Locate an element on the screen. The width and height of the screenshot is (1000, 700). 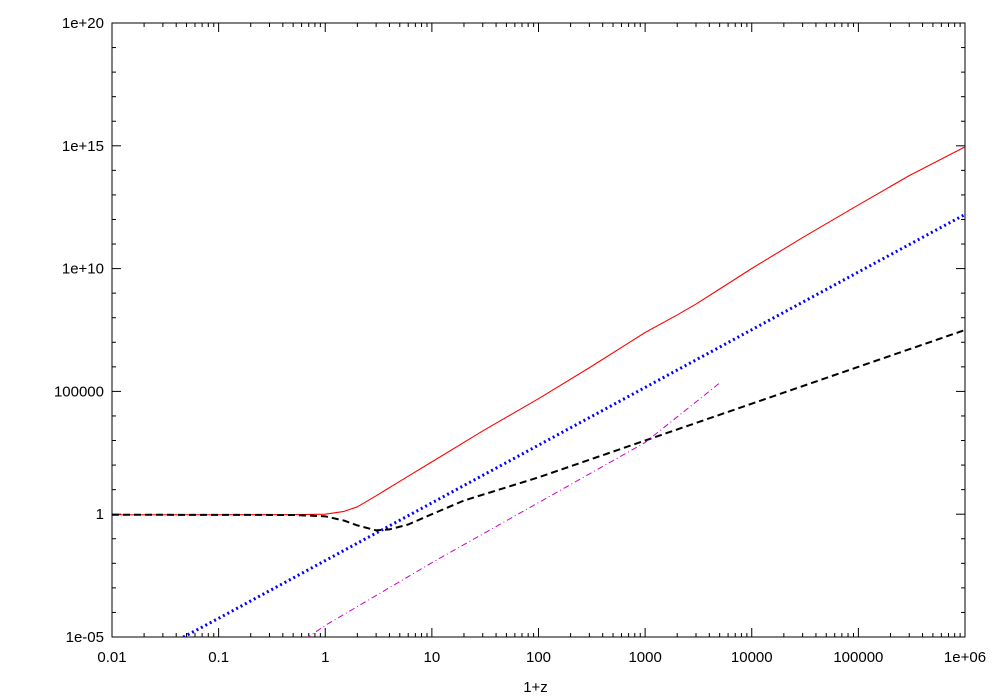
x-tick-label: 1000 is located at coordinates (644, 657).